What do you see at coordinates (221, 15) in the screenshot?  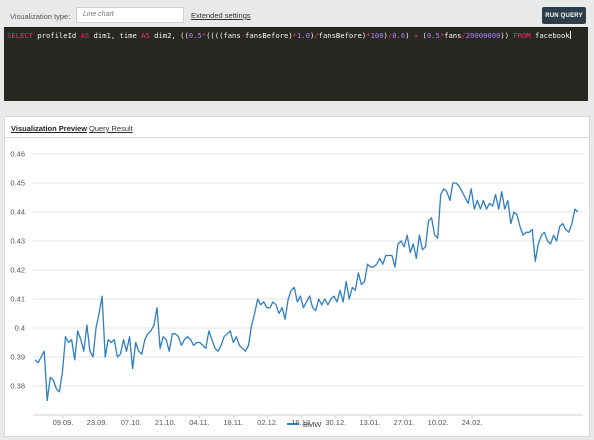 I see `extended-settings-link: Extended settings` at bounding box center [221, 15].